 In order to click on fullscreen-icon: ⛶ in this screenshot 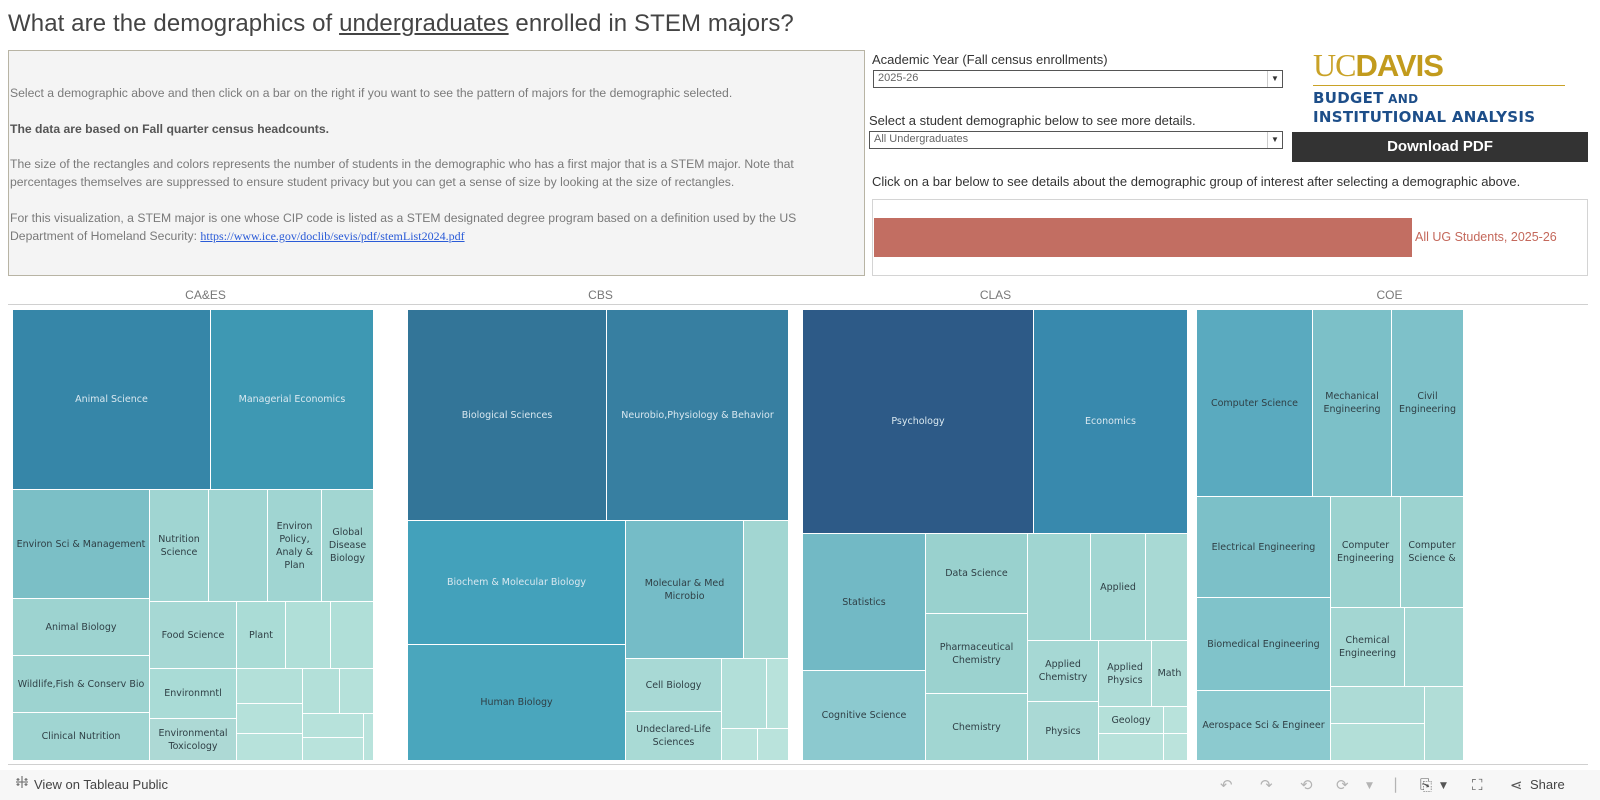, I will do `click(1477, 785)`.